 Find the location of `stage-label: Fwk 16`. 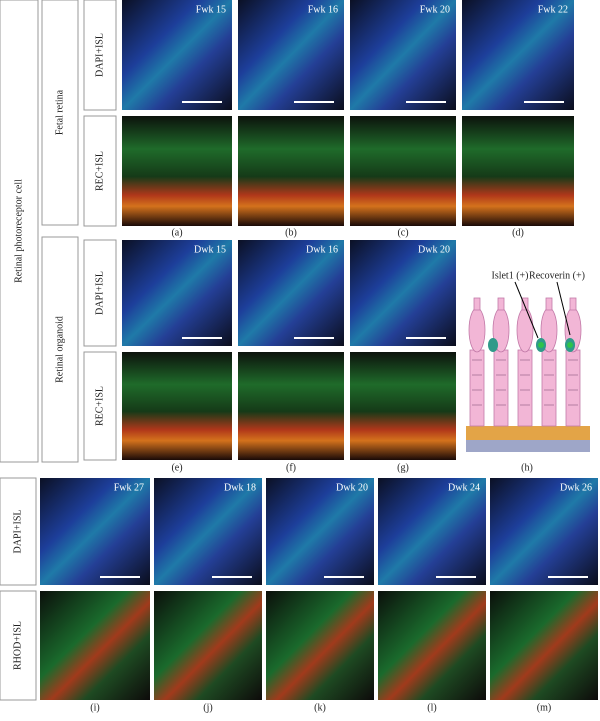

stage-label: Fwk 16 is located at coordinates (323, 9).